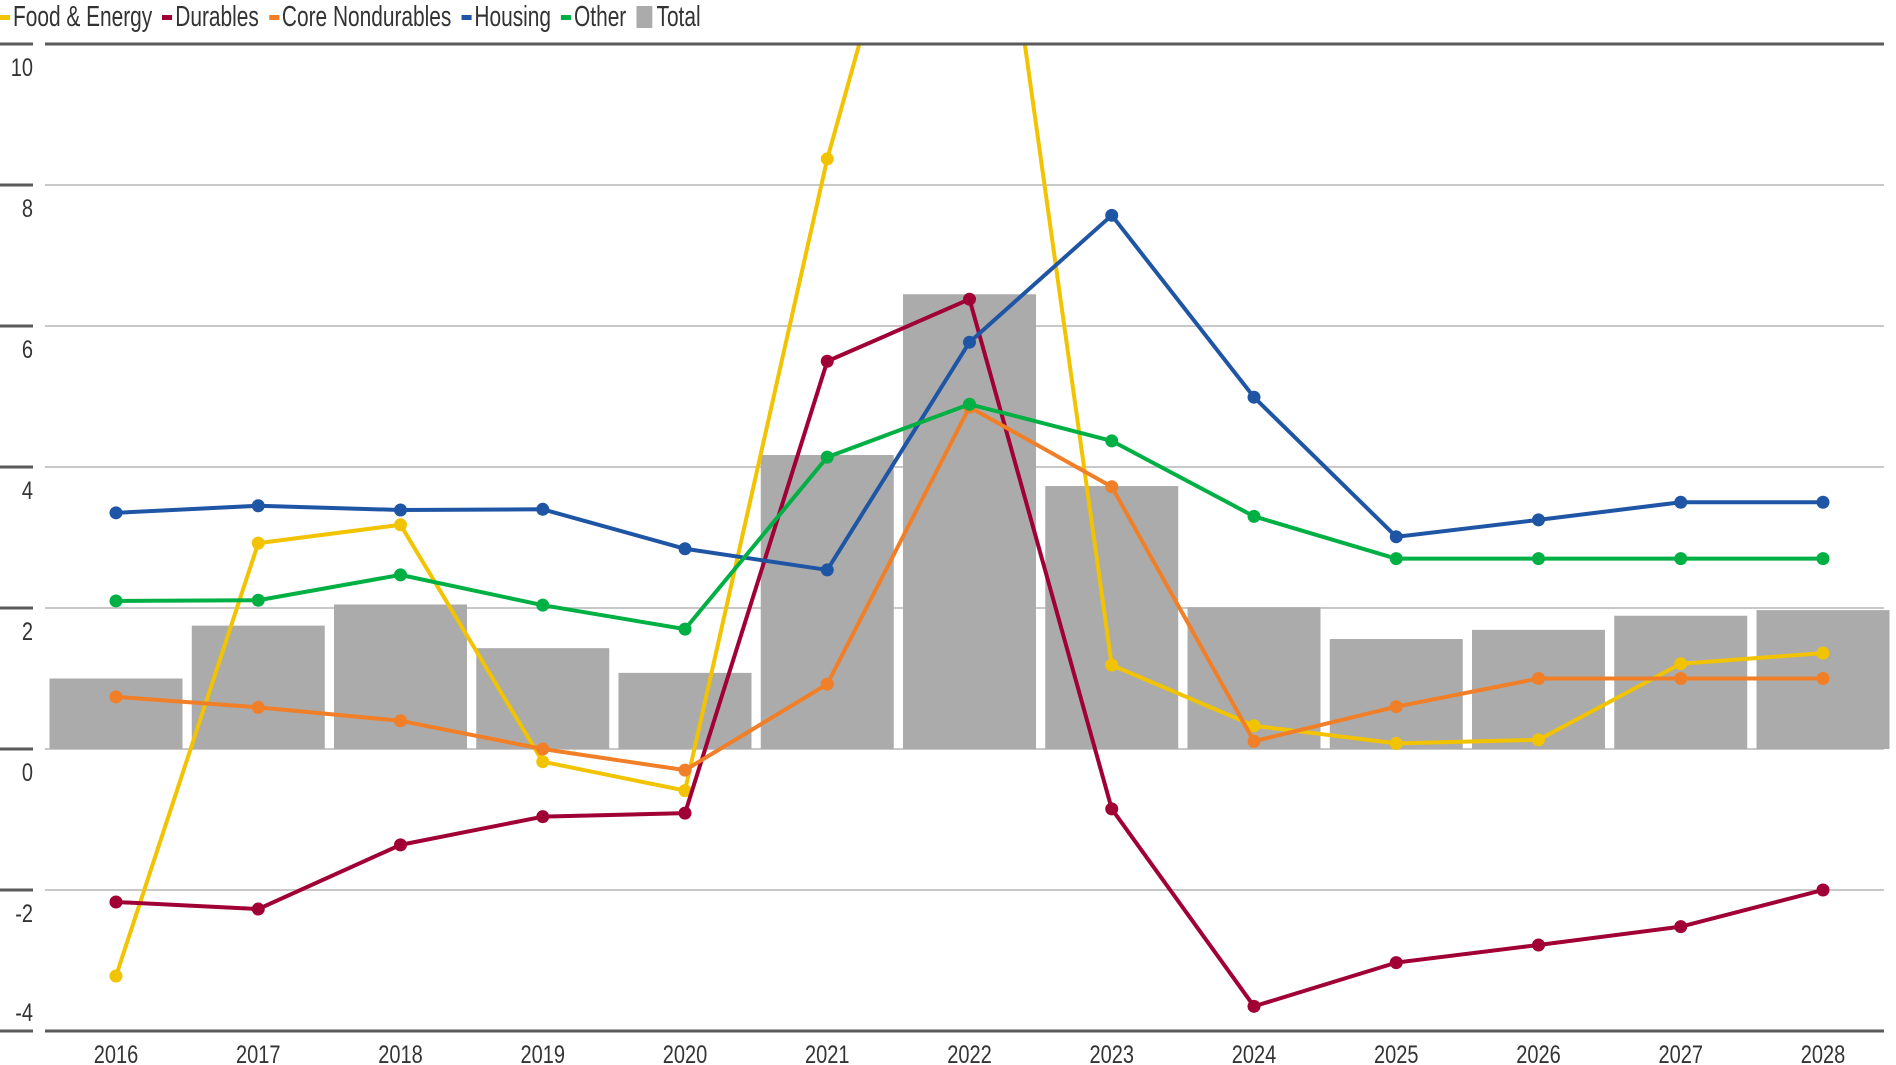 The height and width of the screenshot is (1065, 1896). Describe the element at coordinates (400, 575) in the screenshot. I see `point-other-2018` at that location.